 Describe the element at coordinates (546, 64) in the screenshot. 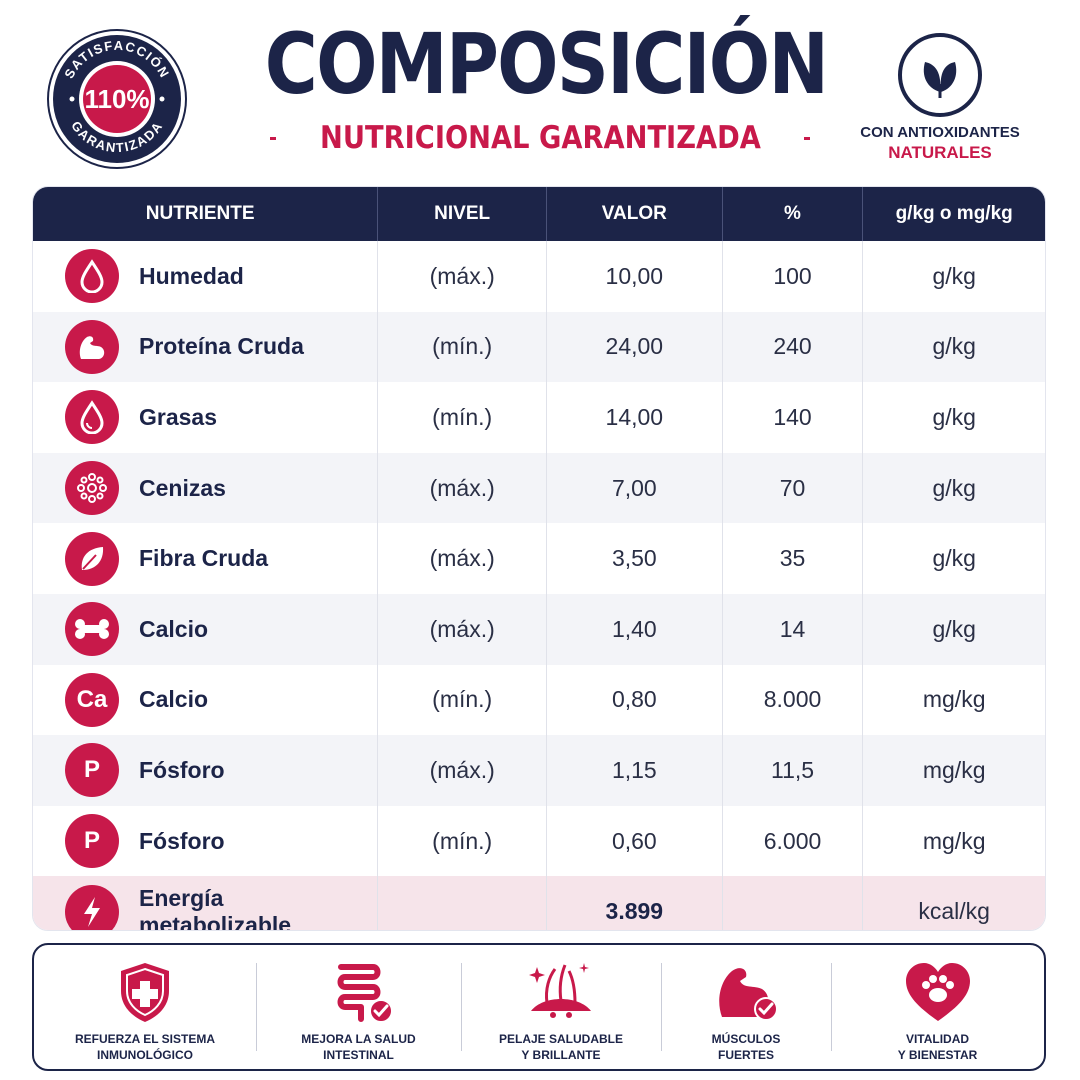

I see `page-title: COMPOSICIÓN` at that location.